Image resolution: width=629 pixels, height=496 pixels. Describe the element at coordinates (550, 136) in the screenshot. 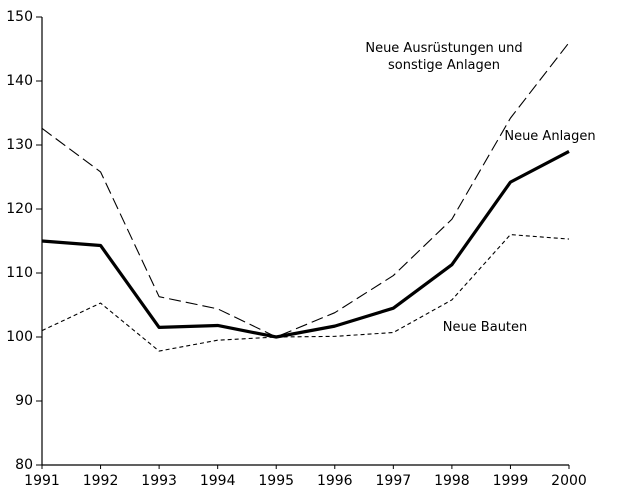

I see `series-label: Neue Anlagen` at that location.